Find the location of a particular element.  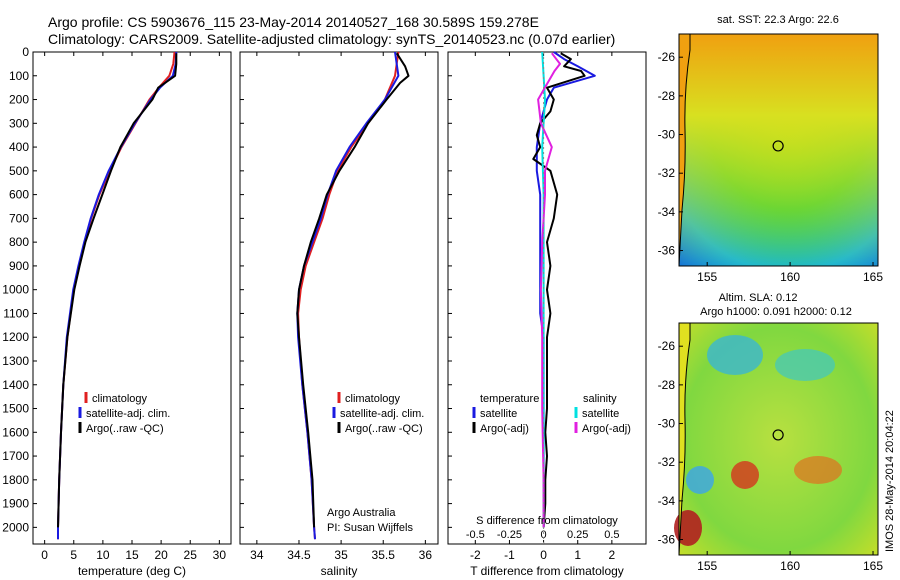

temperature-series is located at coordinates (117, 295).